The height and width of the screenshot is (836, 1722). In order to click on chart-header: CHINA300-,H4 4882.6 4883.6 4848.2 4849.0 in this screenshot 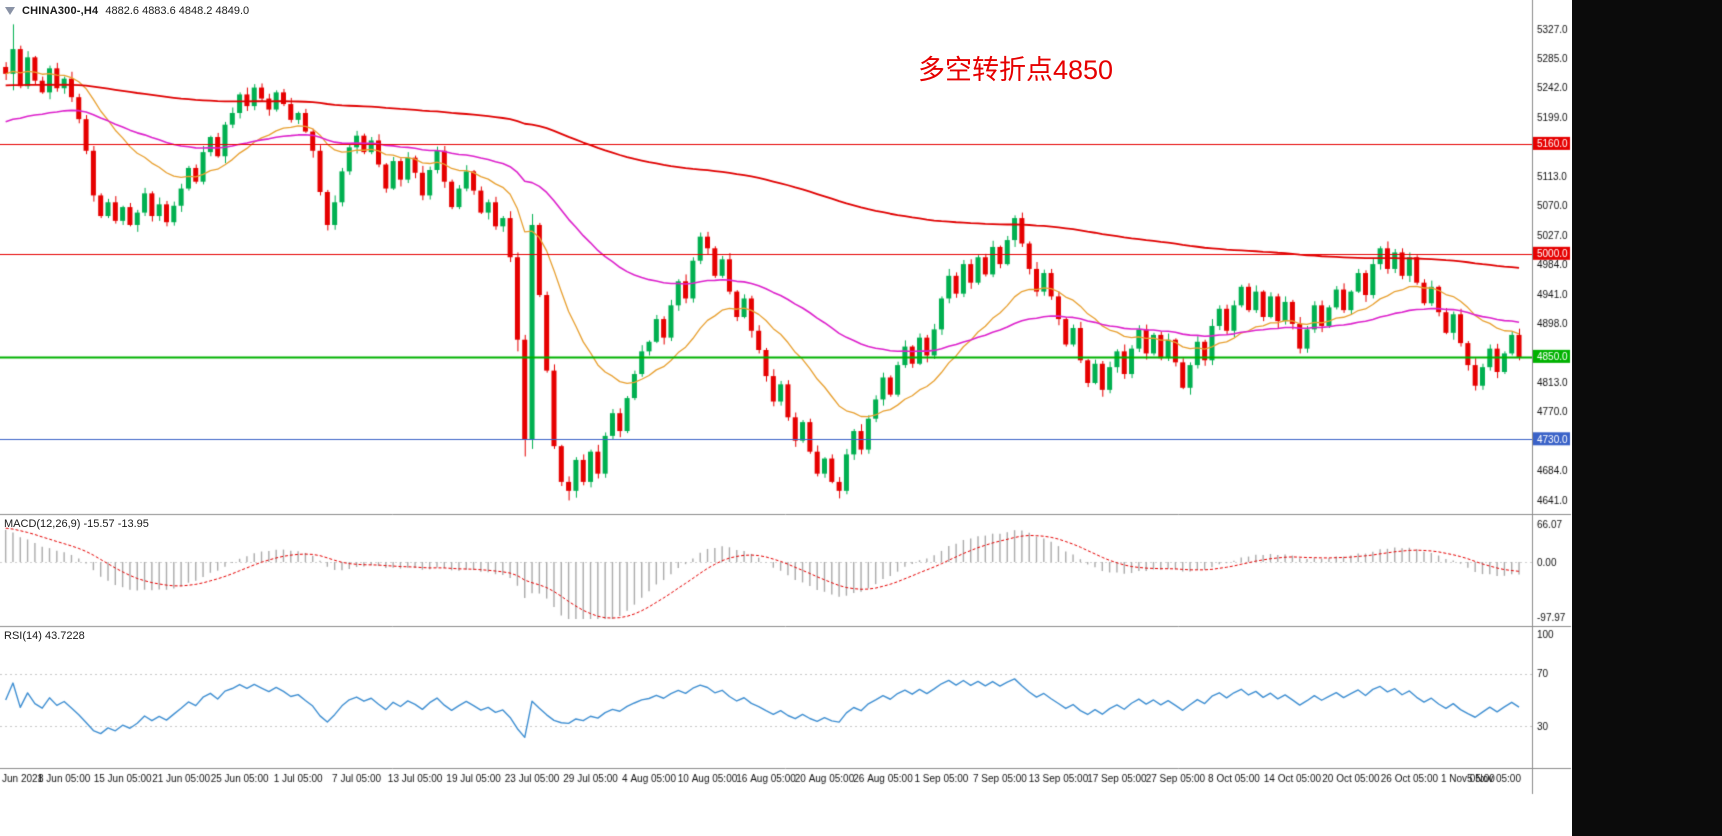, I will do `click(127, 11)`.